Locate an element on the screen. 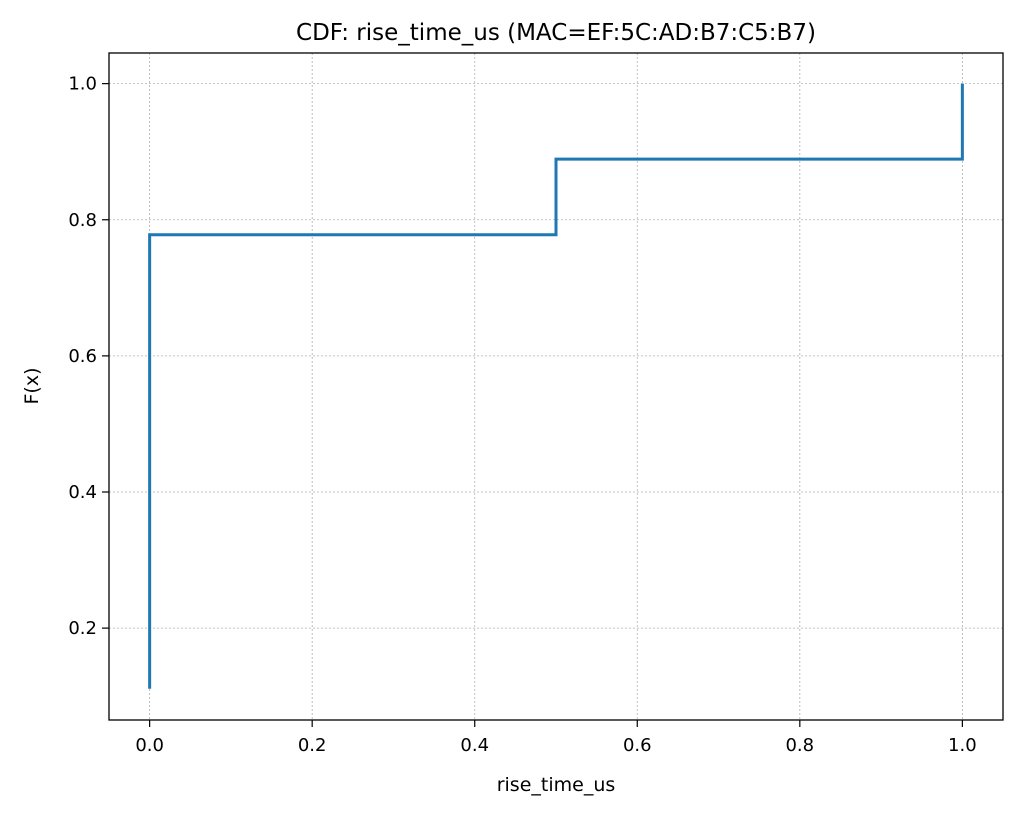 This screenshot has height=815, width=1020. y-tick-label: 1.0 is located at coordinates (82, 84).